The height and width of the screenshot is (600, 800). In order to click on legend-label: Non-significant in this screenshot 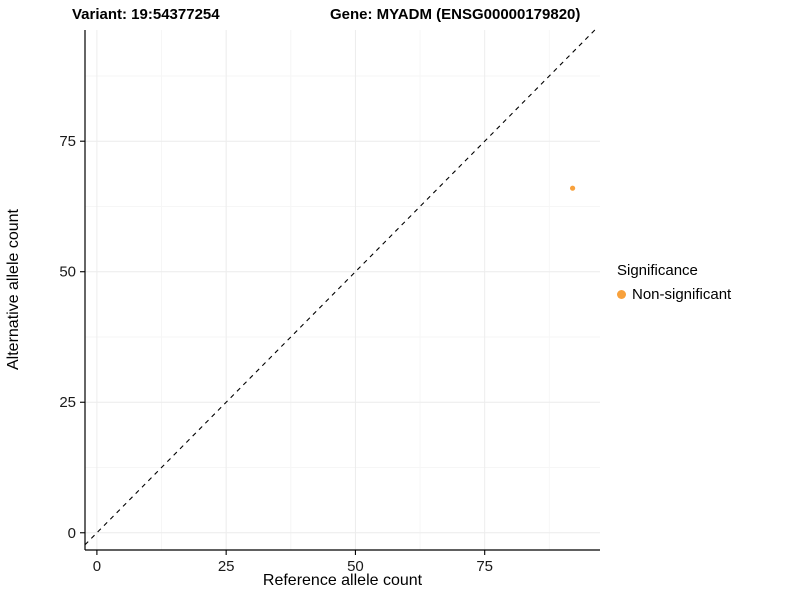, I will do `click(682, 294)`.